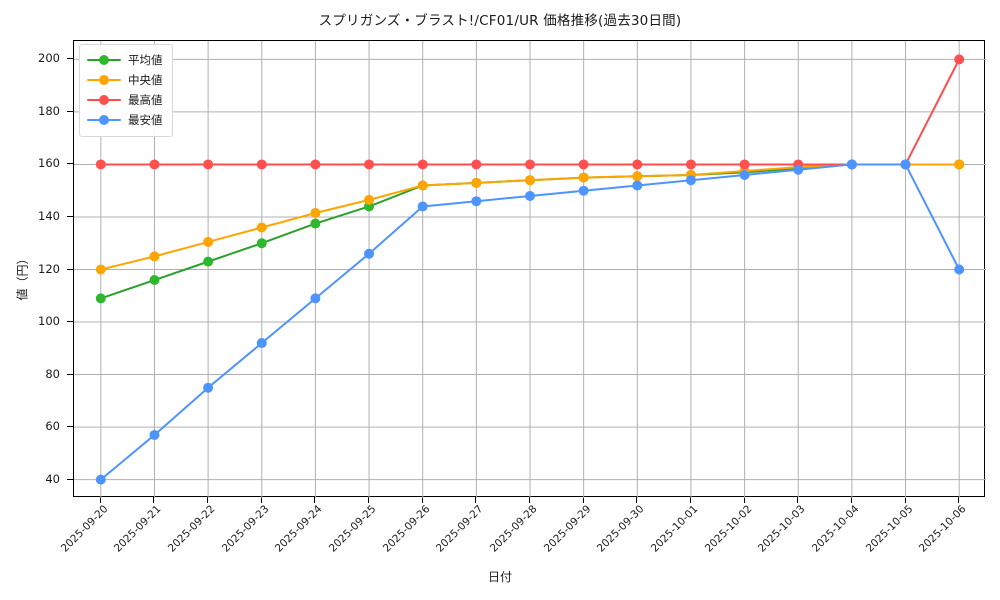  What do you see at coordinates (460, 529) in the screenshot?
I see `x-tick-label: 2025-09-27` at bounding box center [460, 529].